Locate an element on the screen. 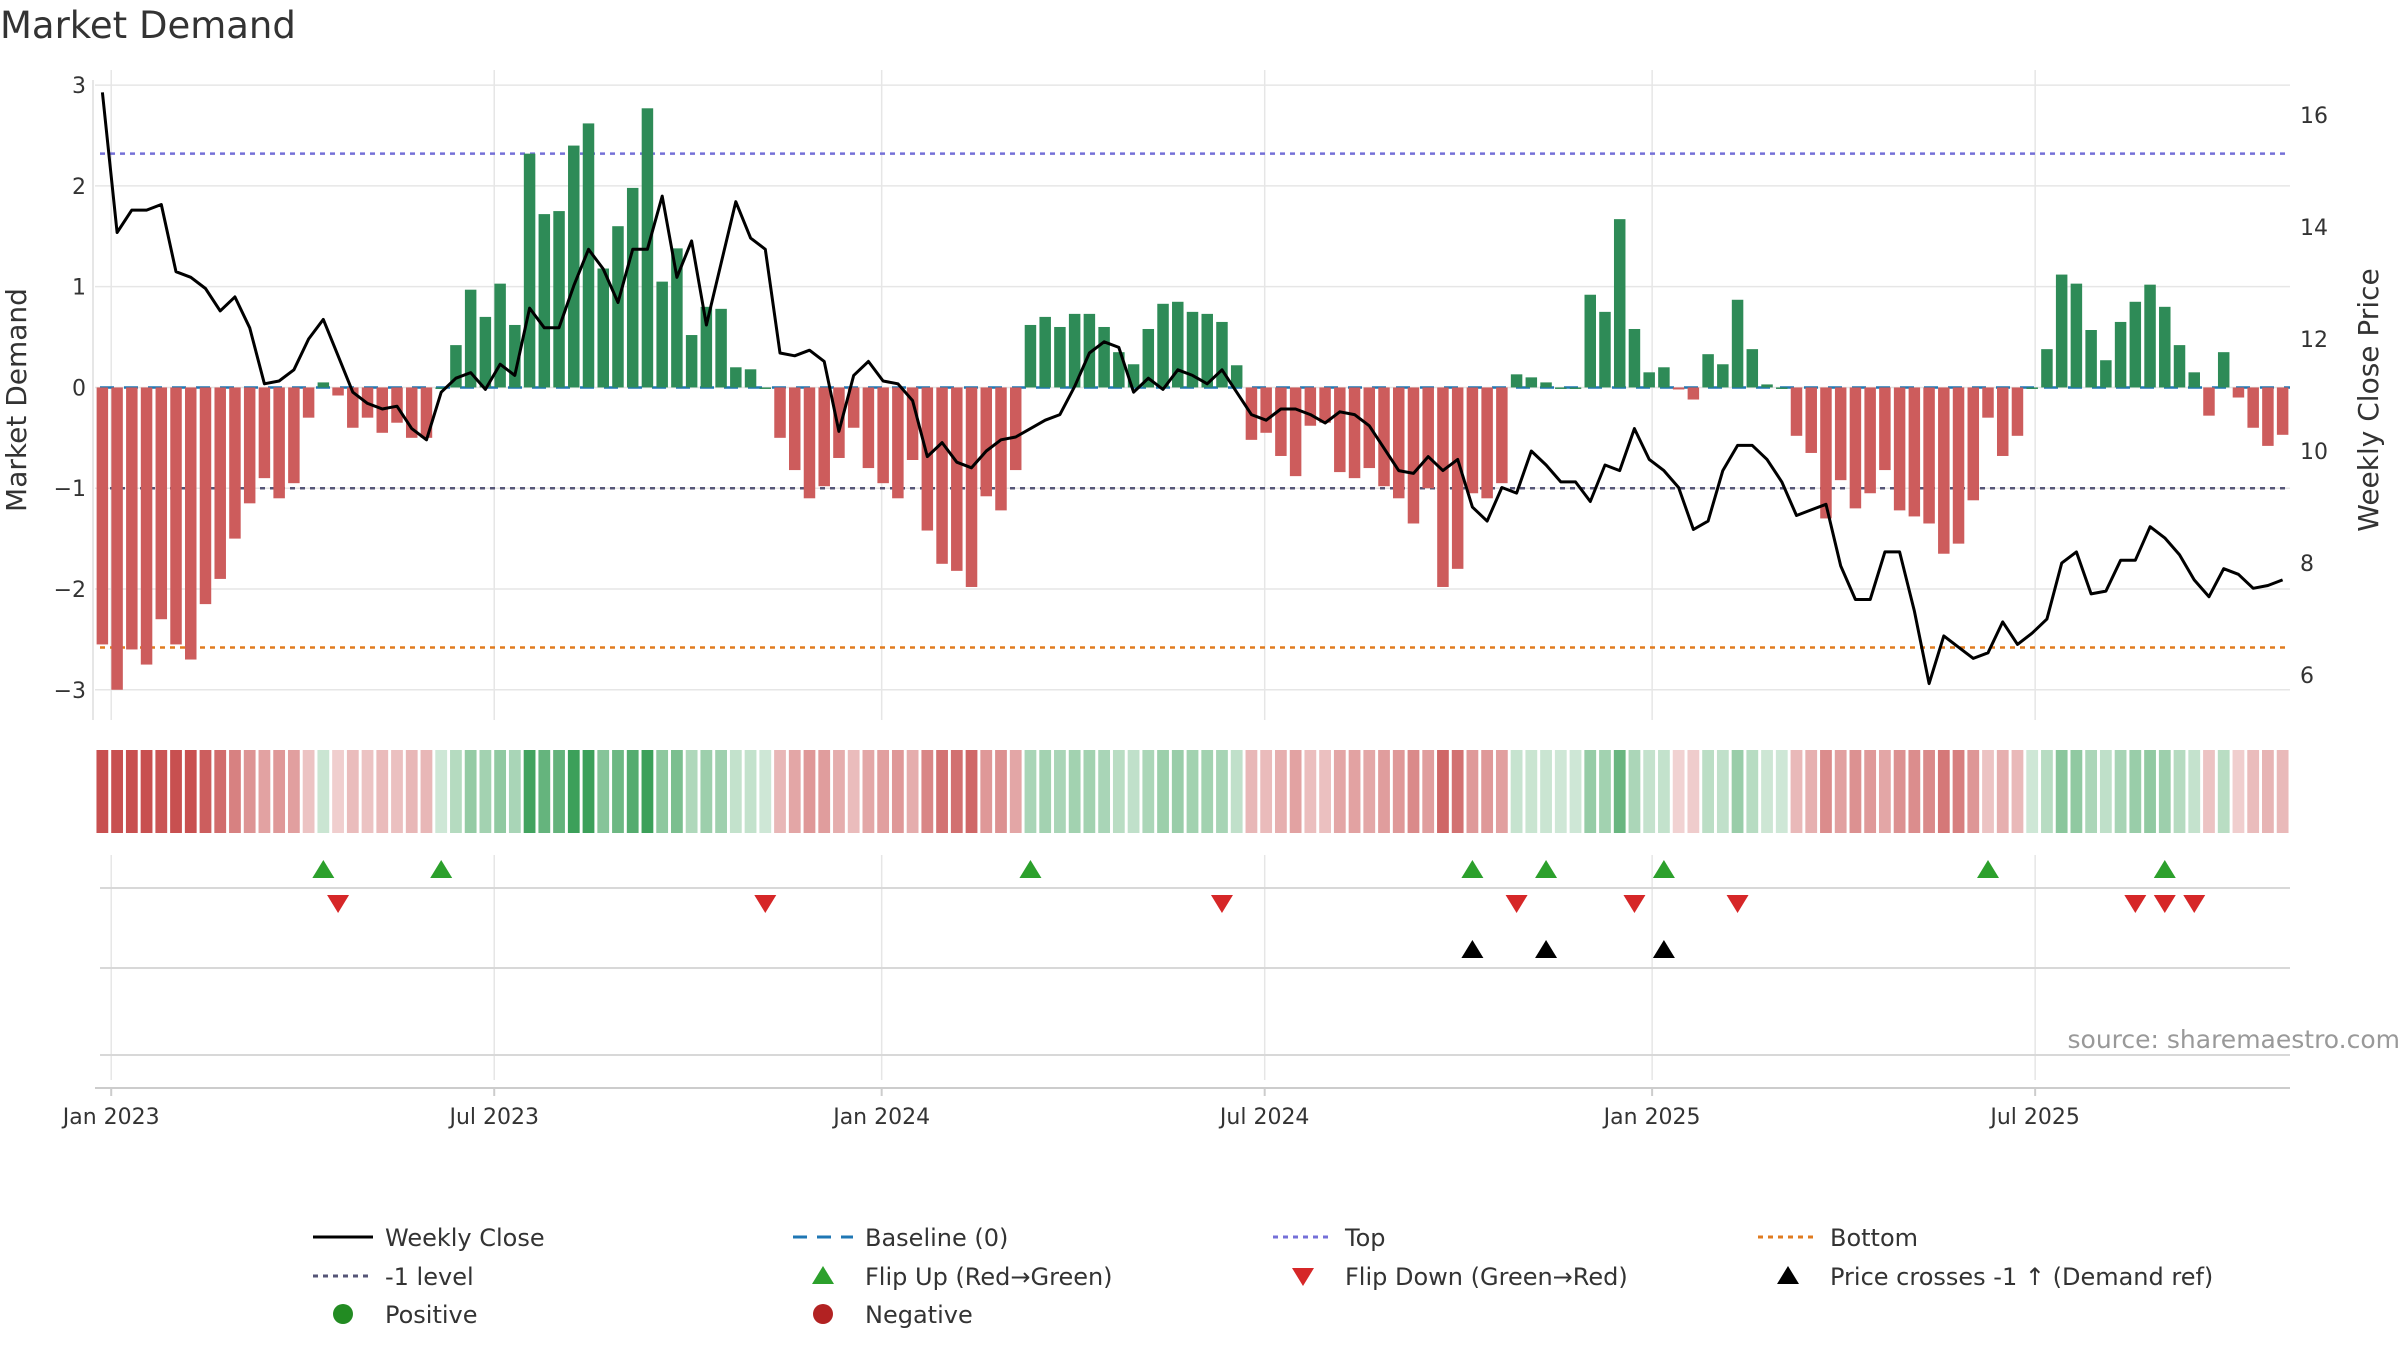 The height and width of the screenshot is (1350, 2400). y-tick-label: 3 is located at coordinates (79, 86).